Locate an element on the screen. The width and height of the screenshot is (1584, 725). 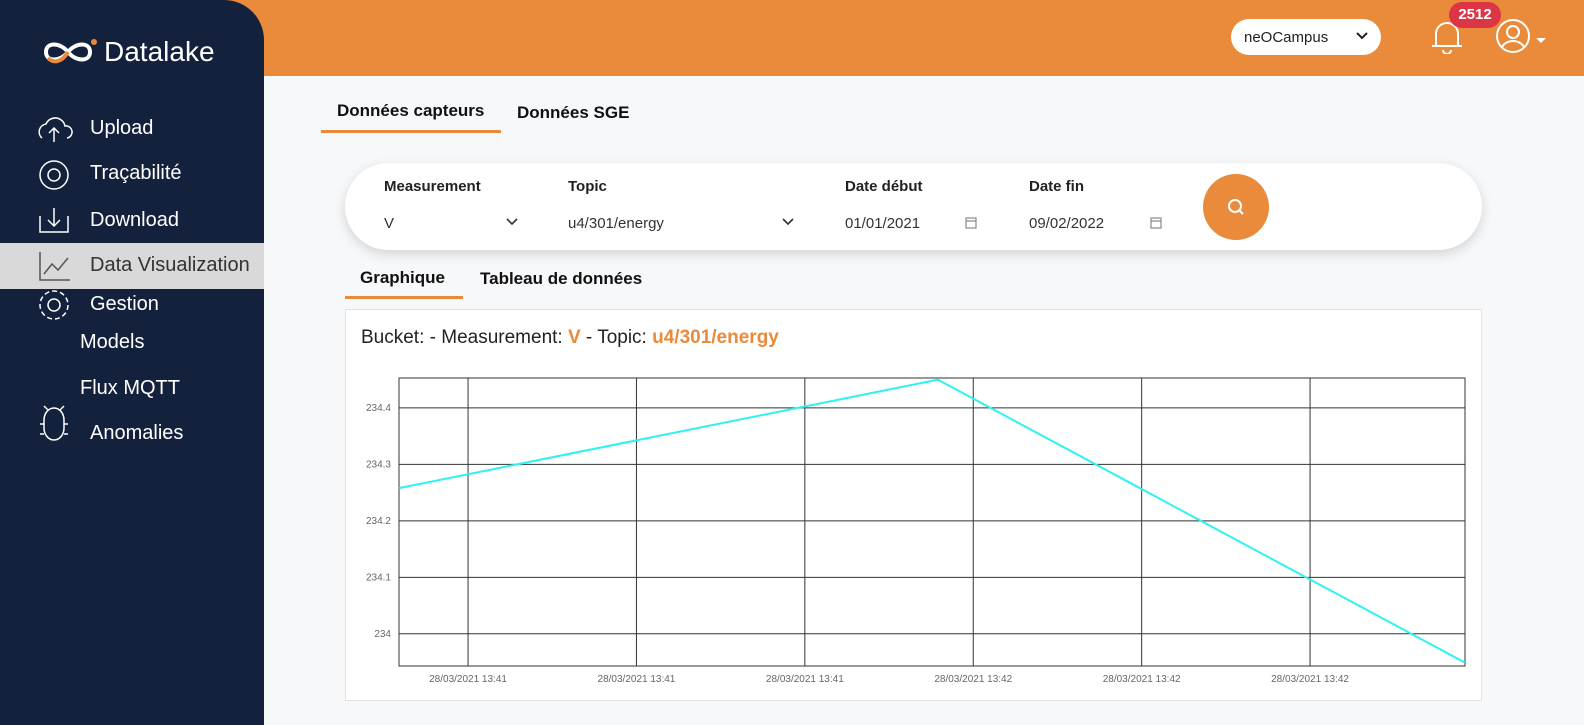
chevron is located at coordinates (1362, 36).